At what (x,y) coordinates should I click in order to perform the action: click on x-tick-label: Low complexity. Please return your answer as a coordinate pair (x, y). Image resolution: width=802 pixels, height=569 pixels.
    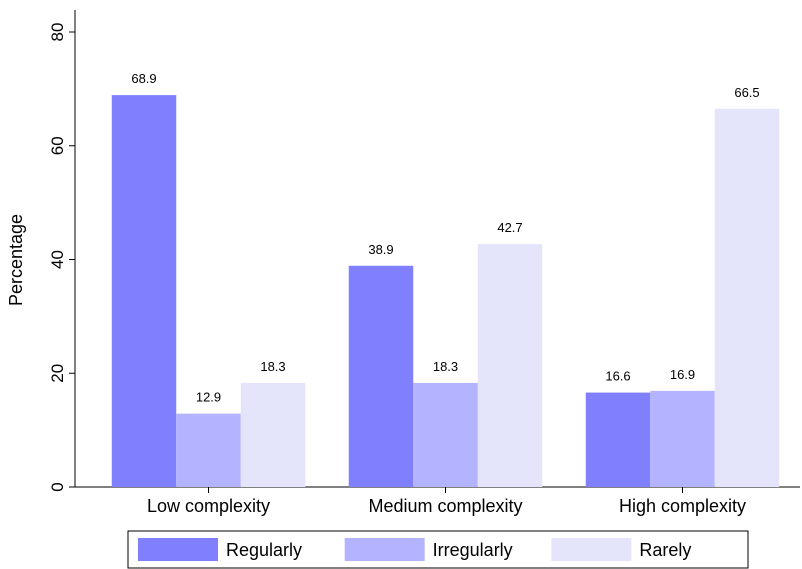
    Looking at the image, I should click on (208, 506).